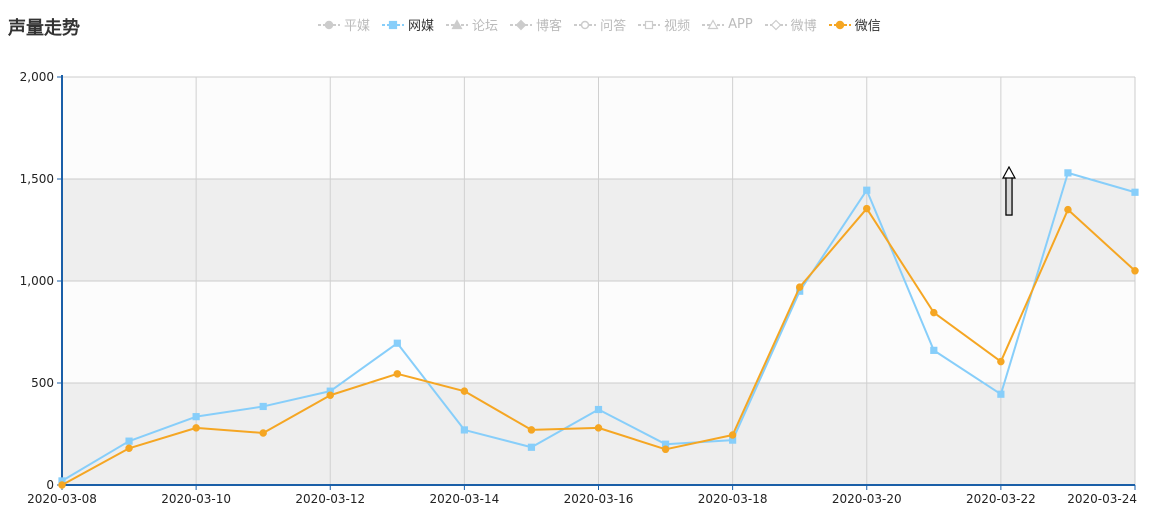 The image size is (1151, 521). I want to click on square-open-marker-icon, so click(649, 24).